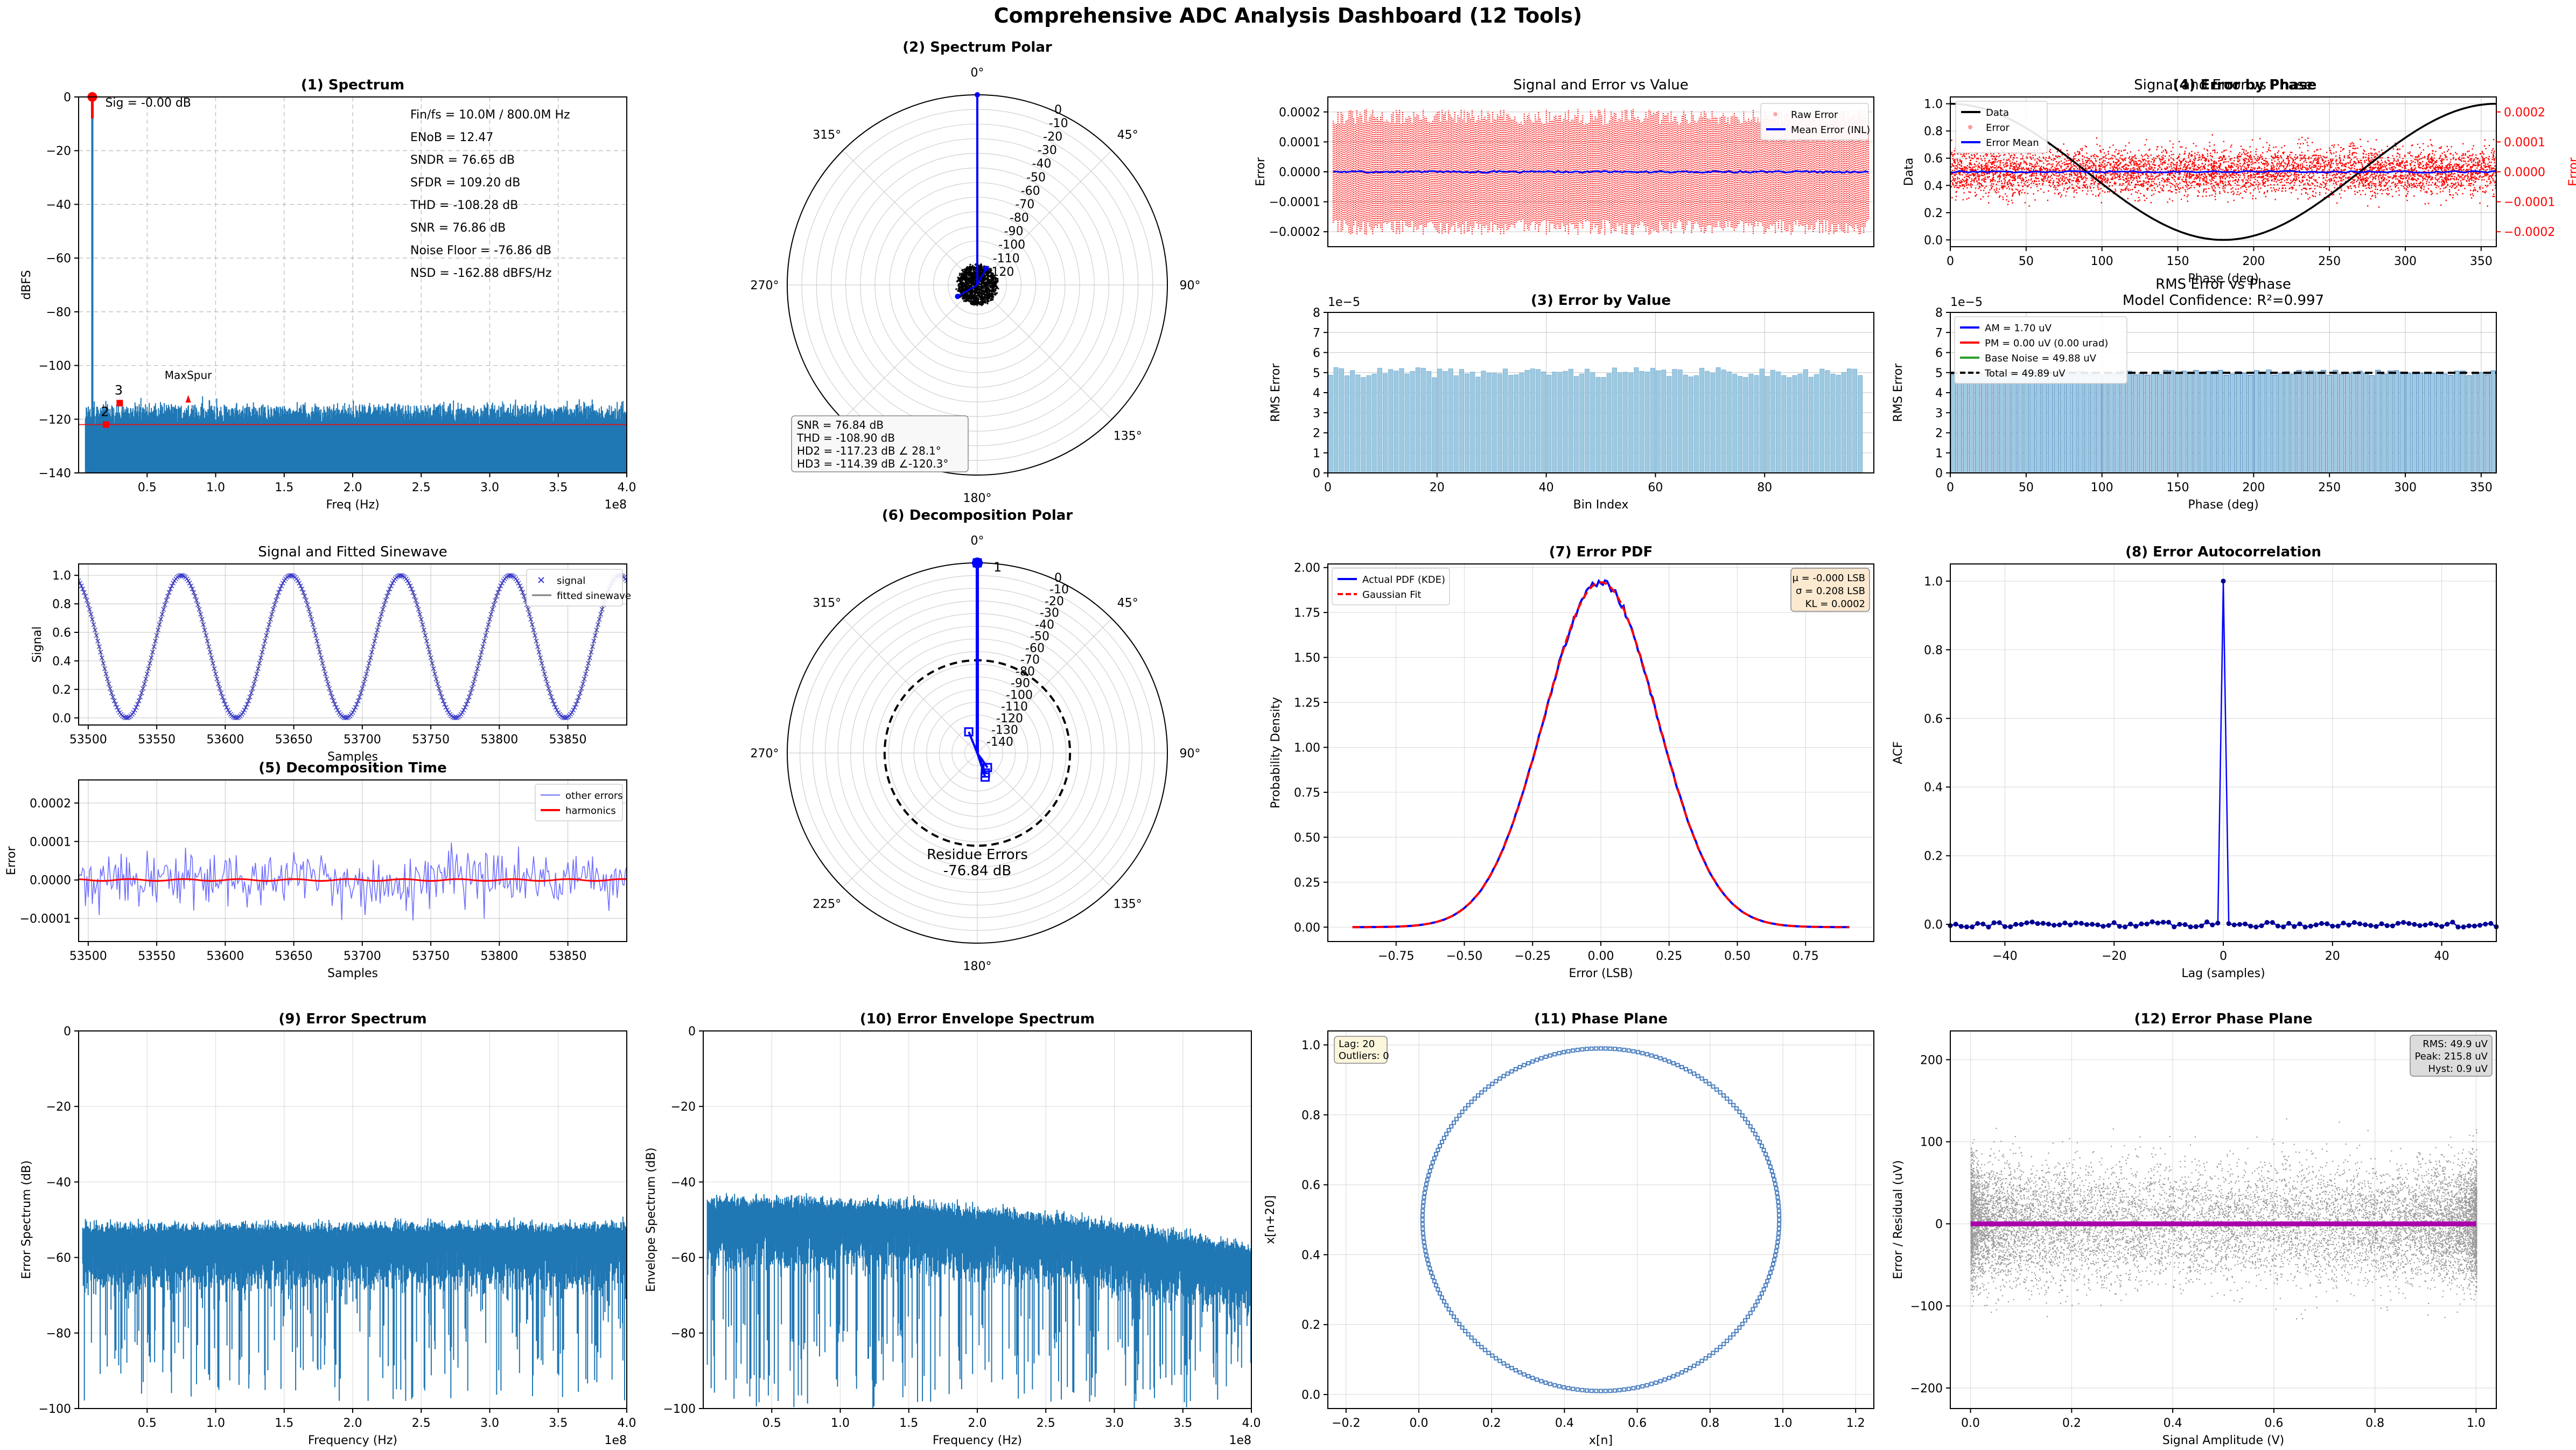  Describe the element at coordinates (2102, 261) in the screenshot. I see `x-tick-label: 100` at that location.